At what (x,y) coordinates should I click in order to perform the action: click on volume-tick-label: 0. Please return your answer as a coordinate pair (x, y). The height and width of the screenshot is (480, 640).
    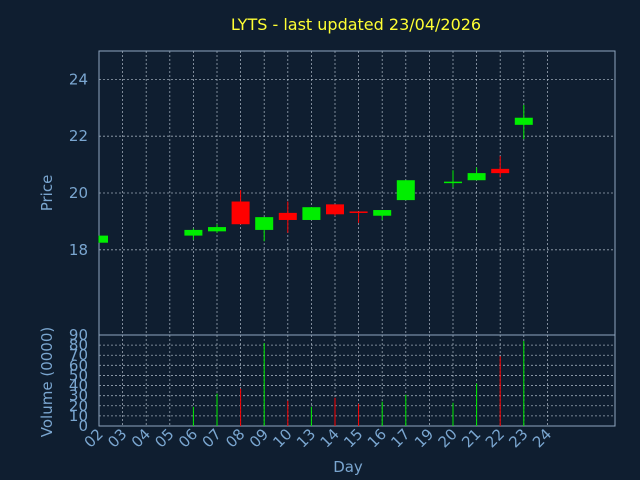
    Looking at the image, I should click on (83, 426).